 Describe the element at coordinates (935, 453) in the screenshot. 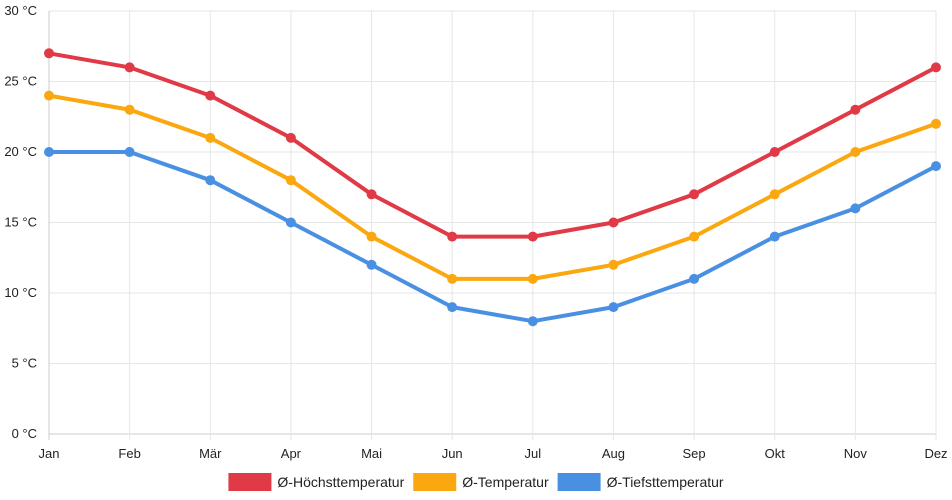

I see `x-tick-label: Dez` at that location.